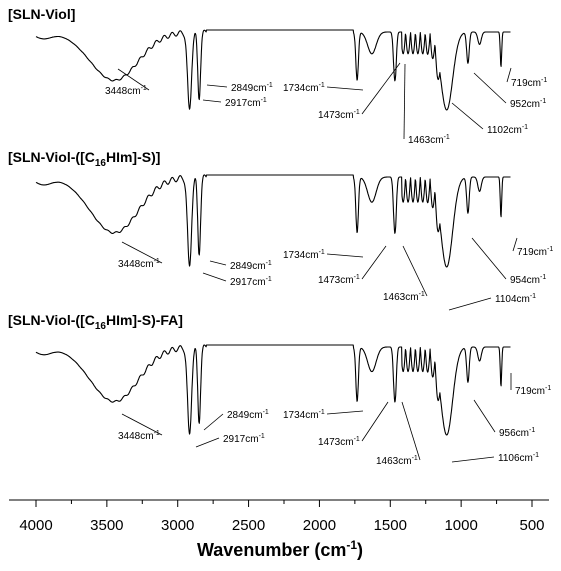 The image size is (561, 571). What do you see at coordinates (177, 525) in the screenshot?
I see `x-tick-label: 3000` at bounding box center [177, 525].